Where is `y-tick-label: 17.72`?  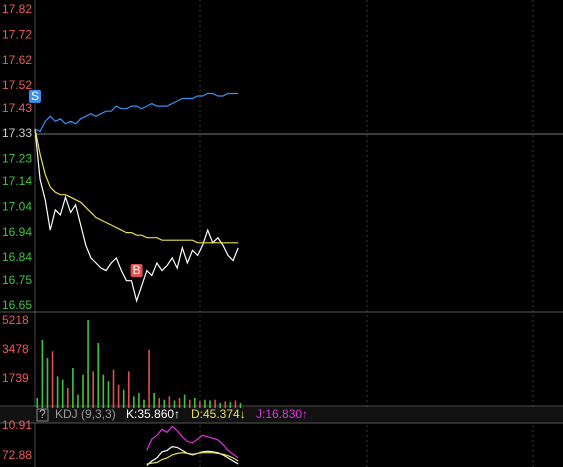
y-tick-label: 17.72 is located at coordinates (17, 34).